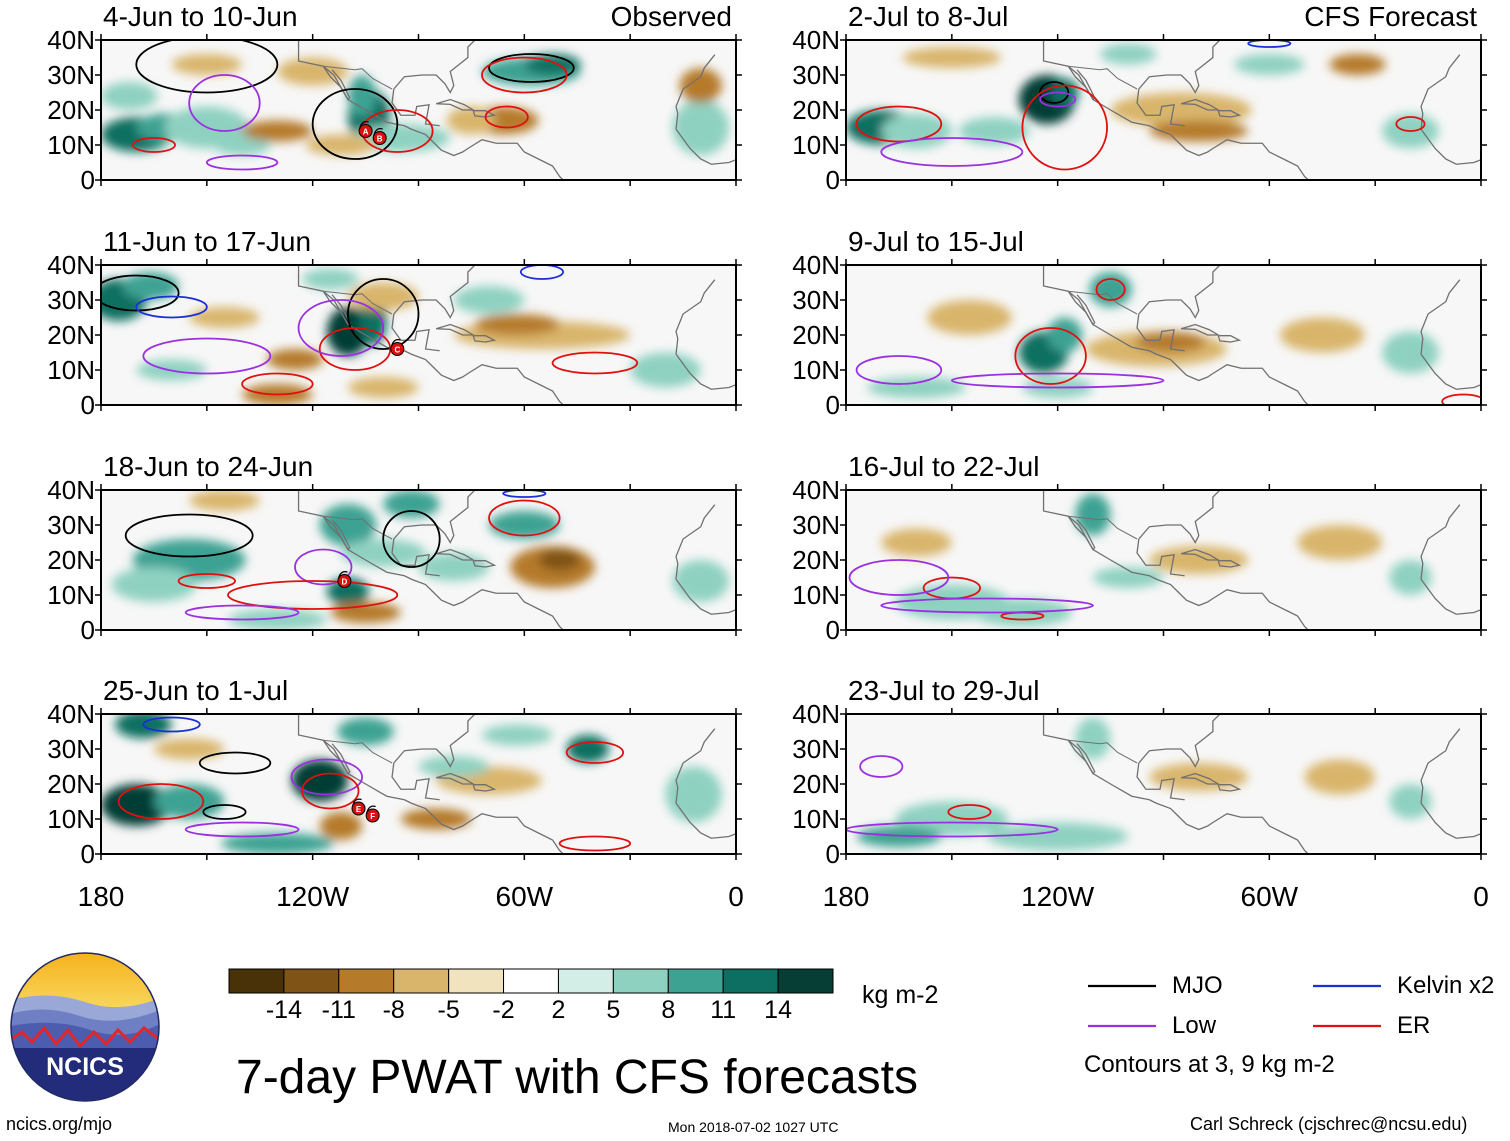 This screenshot has width=1510, height=1141. Describe the element at coordinates (723, 1010) in the screenshot. I see `colorbar-label: 11` at that location.